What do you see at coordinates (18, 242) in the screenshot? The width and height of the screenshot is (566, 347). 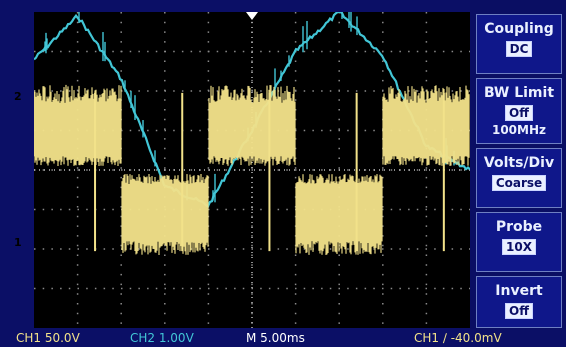 I see `ch1-ground-marker: 1` at bounding box center [18, 242].